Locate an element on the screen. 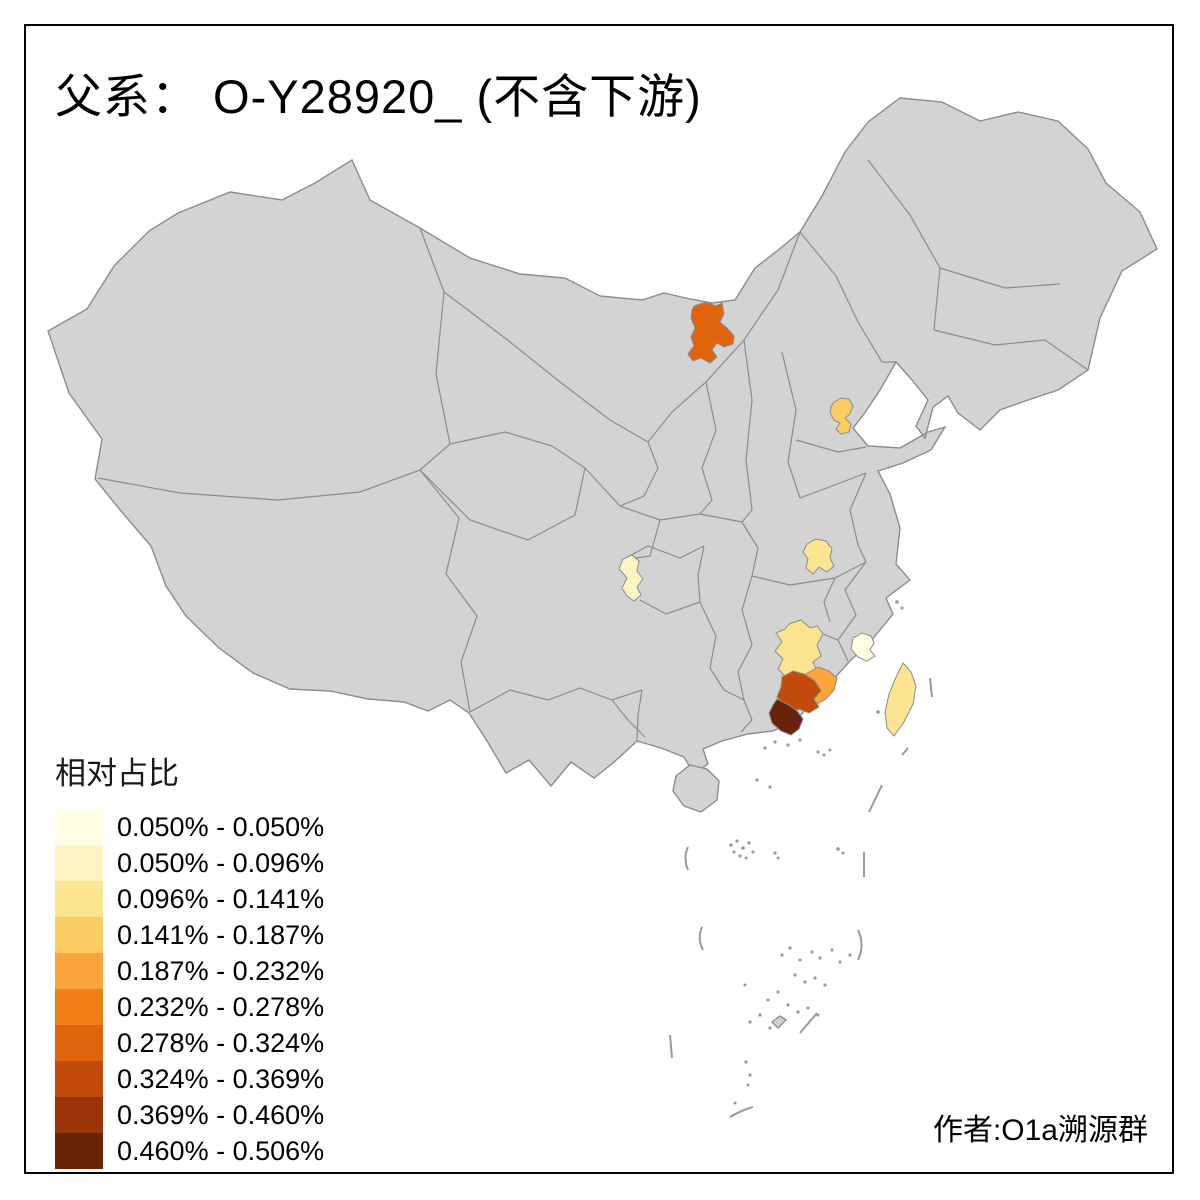 This screenshot has width=1200, height=1200. legend-row: 0.050% - 0.096% is located at coordinates (189, 863).